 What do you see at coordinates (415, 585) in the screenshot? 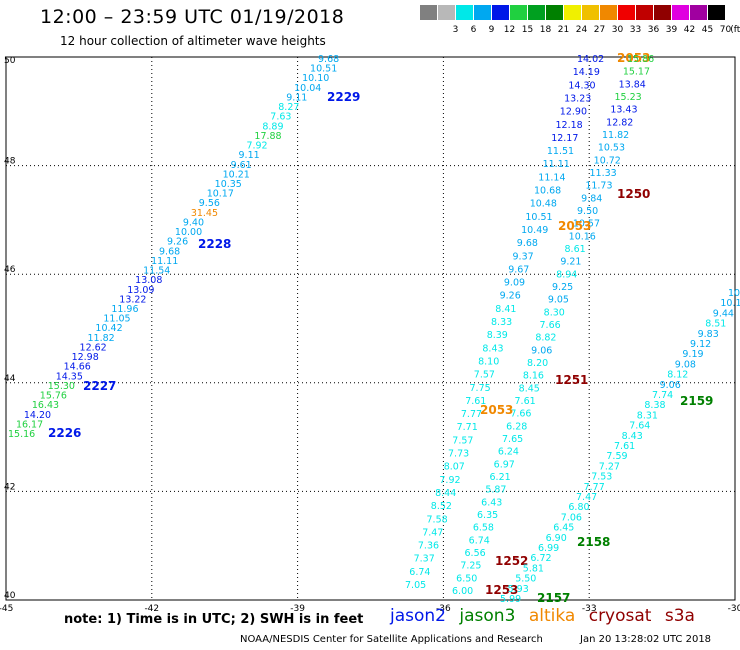
I see `wave-height-label: 7.05` at bounding box center [415, 585].